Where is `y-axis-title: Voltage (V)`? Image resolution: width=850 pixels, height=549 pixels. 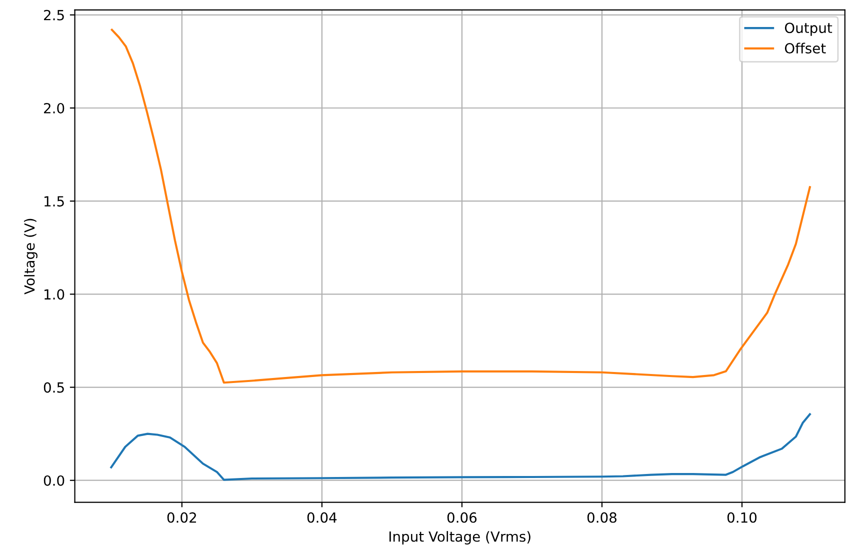 y-axis-title: Voltage (V) is located at coordinates (31, 256).